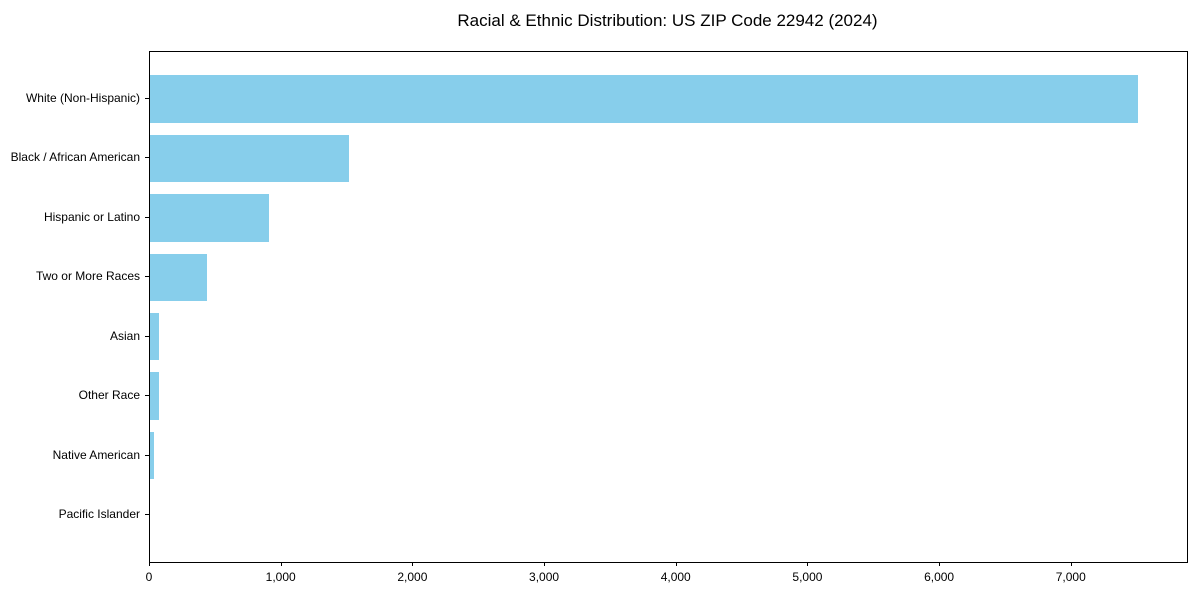 The image size is (1200, 600). I want to click on x-tick-label-7000: 7,000, so click(1070, 577).